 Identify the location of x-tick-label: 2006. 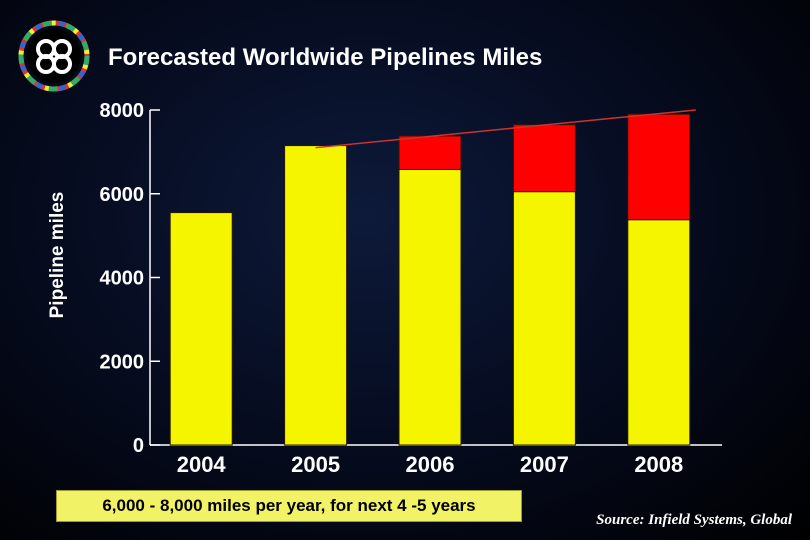
(430, 464).